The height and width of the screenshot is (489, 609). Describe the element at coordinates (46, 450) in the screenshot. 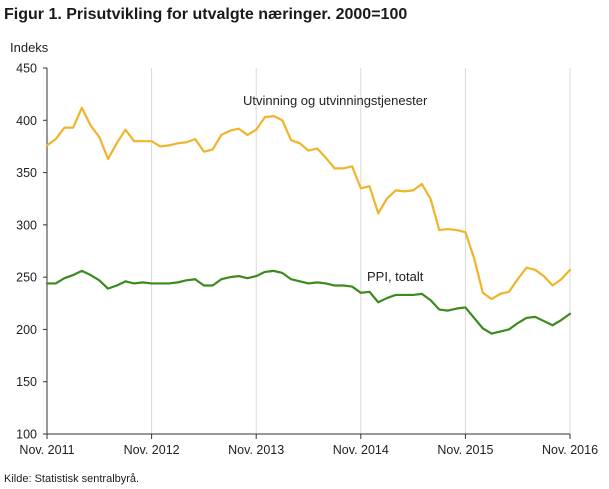

I see `x-tick-label: Nov. 2011` at that location.